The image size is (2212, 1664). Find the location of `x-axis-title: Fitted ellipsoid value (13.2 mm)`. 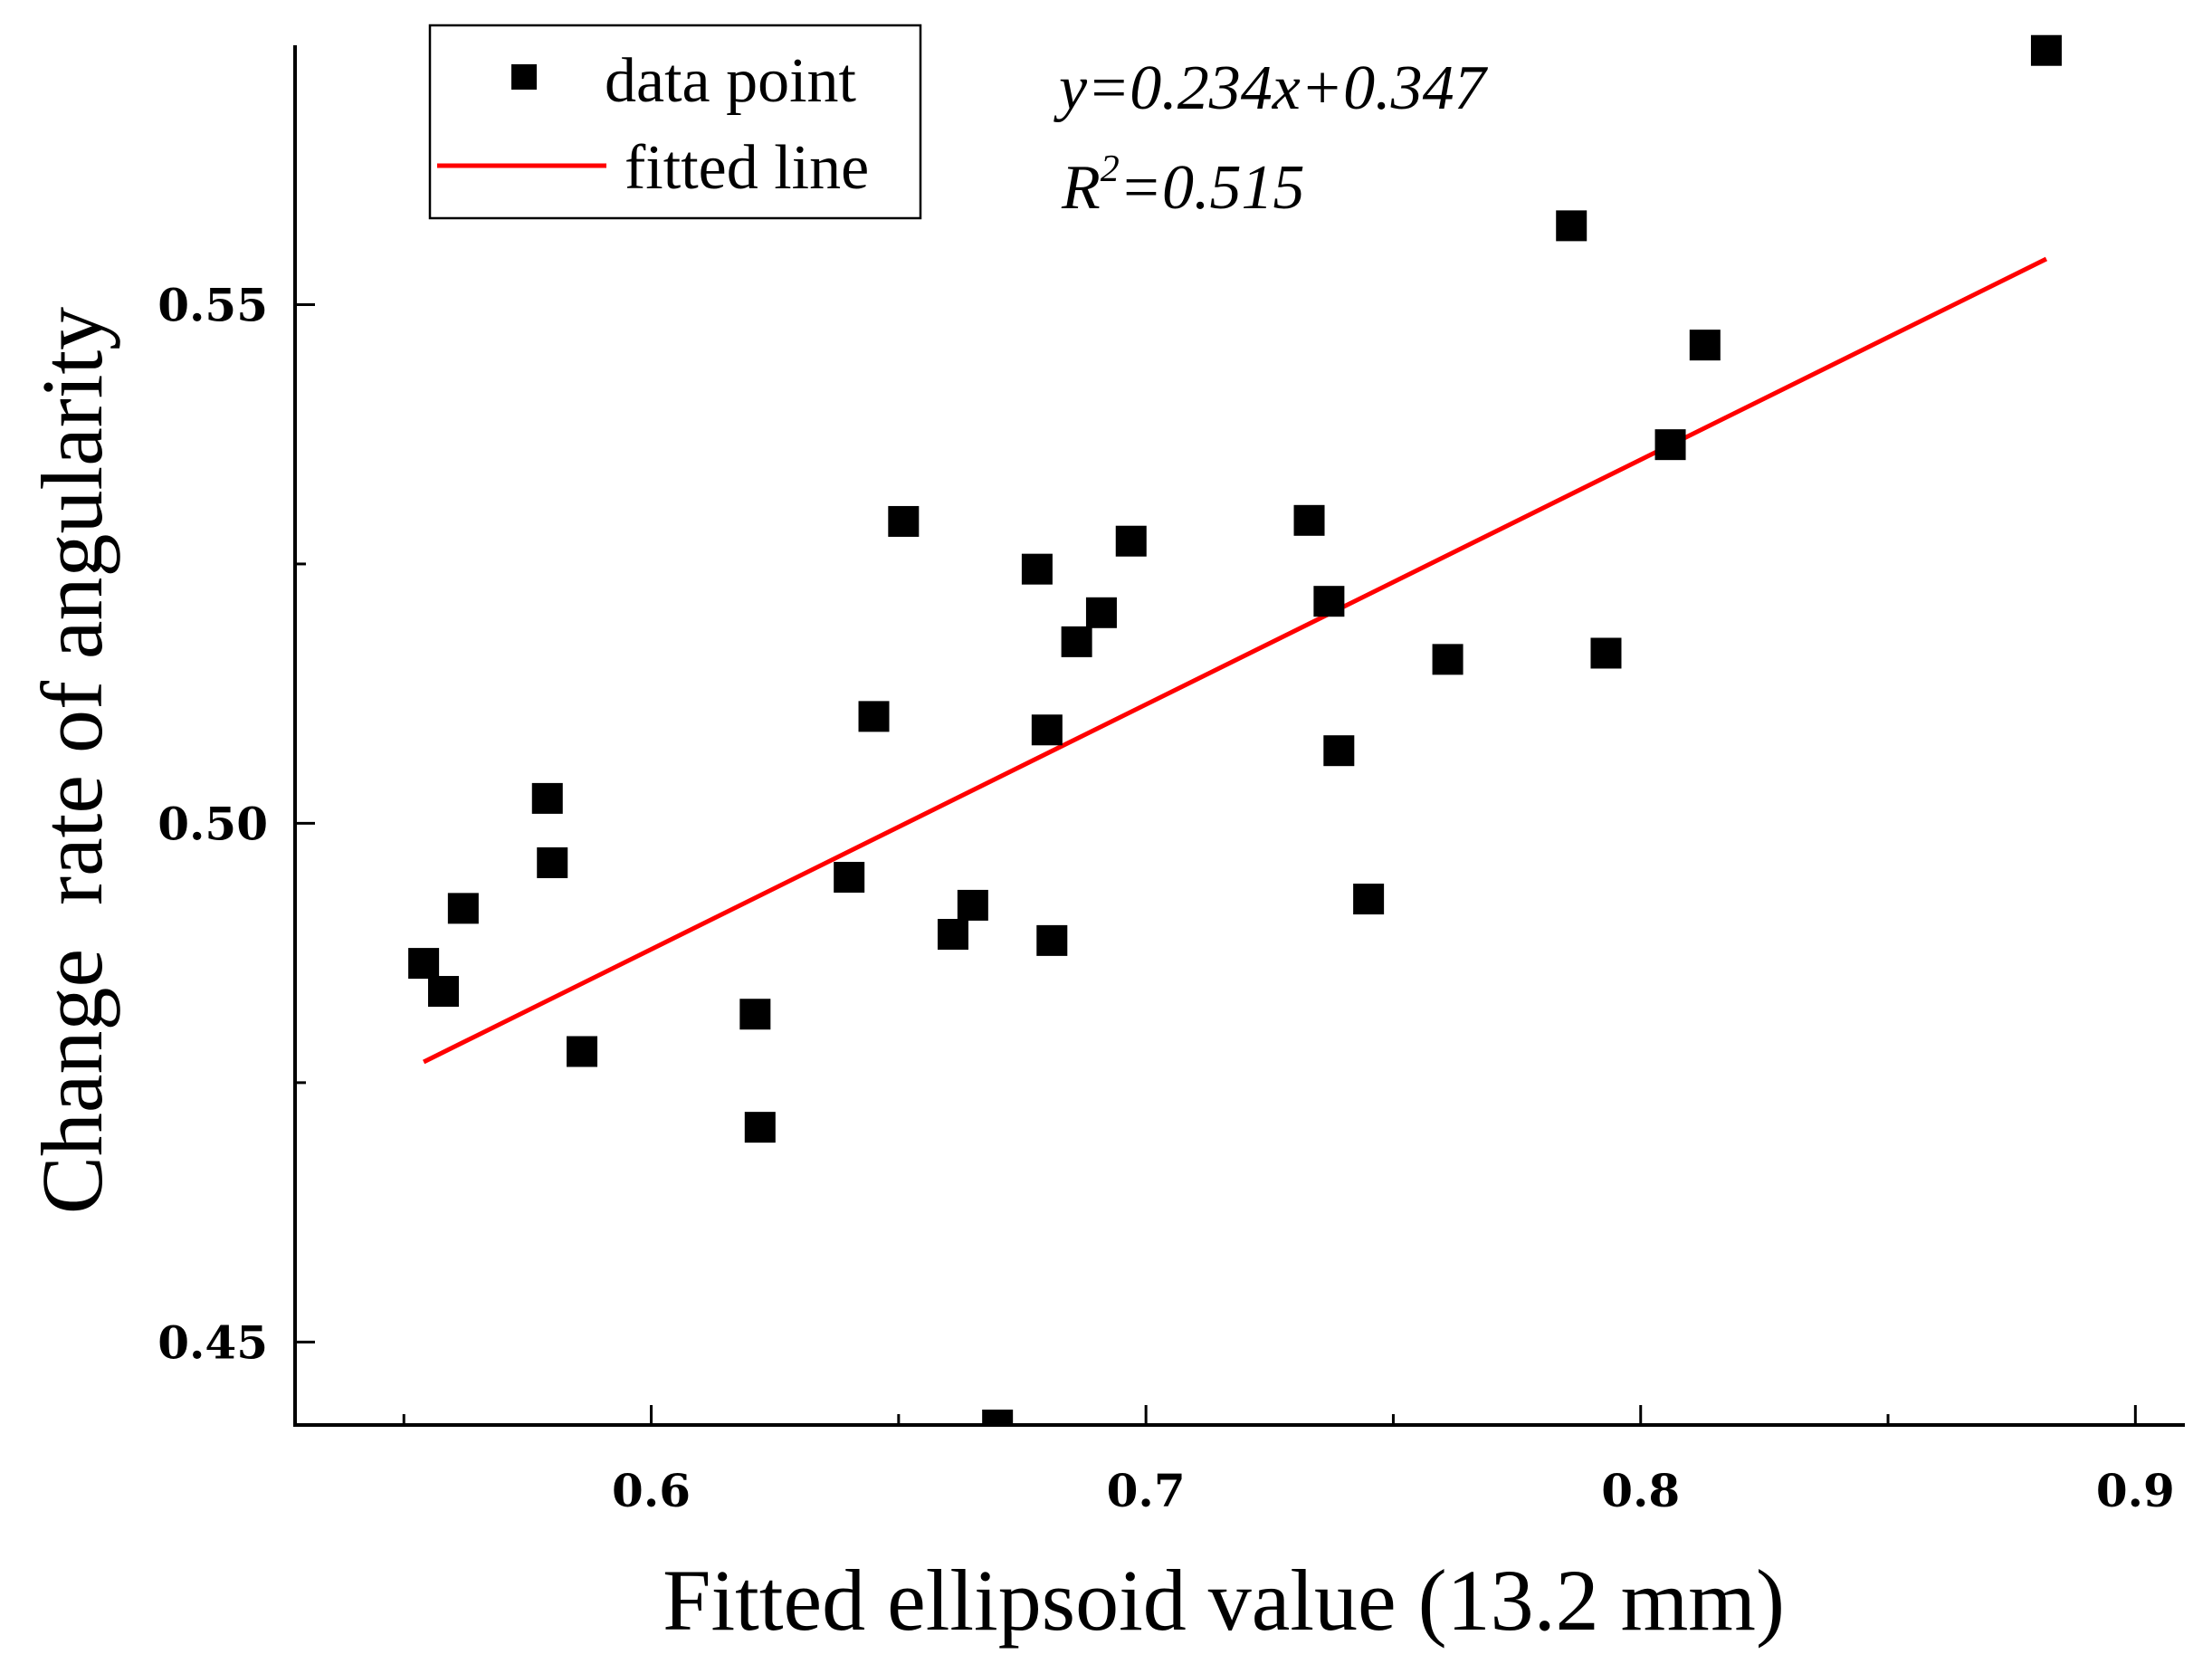

x-axis-title: Fitted ellipsoid value (13.2 mm) is located at coordinates (1224, 1600).